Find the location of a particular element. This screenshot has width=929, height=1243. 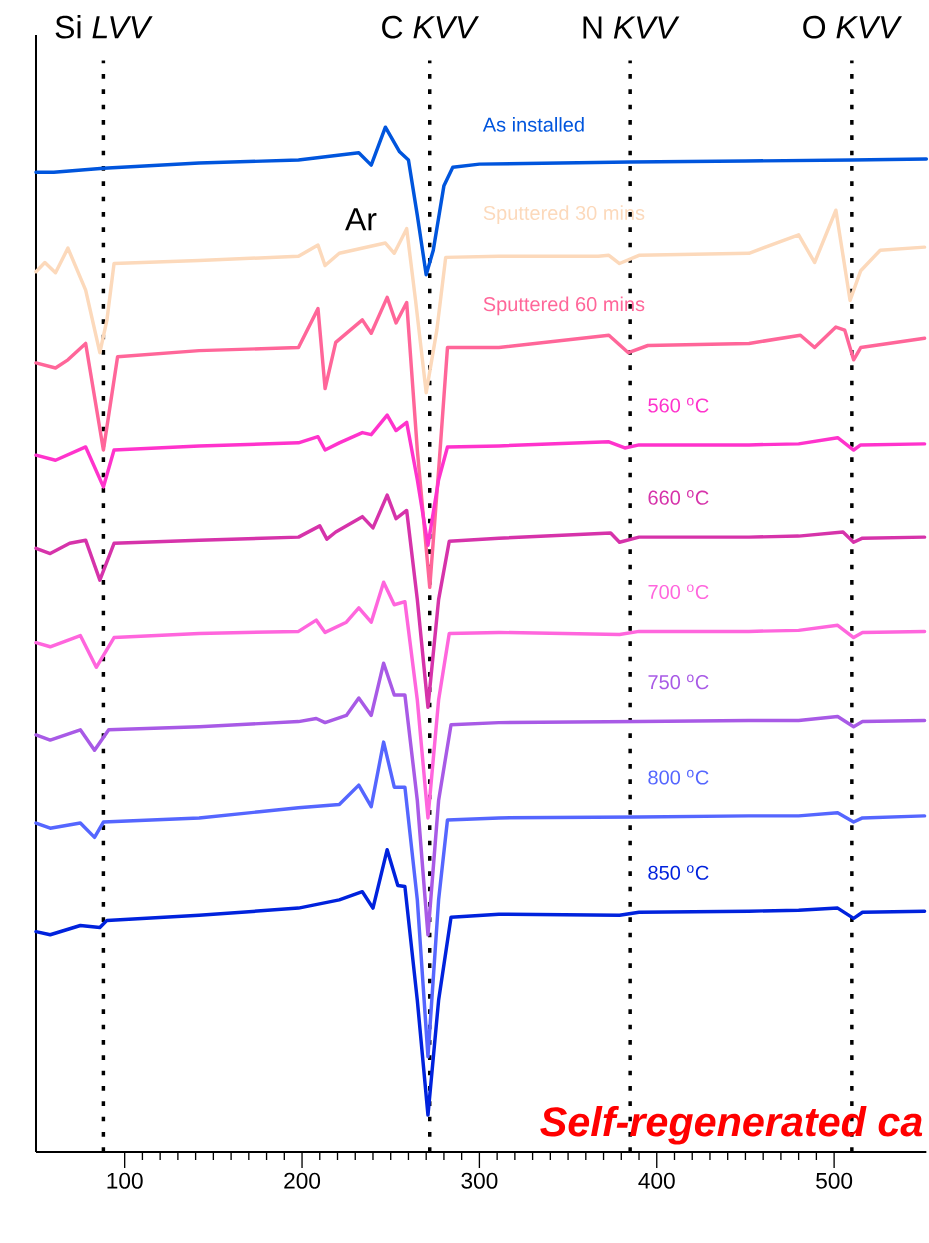

series-label: As installed is located at coordinates (533, 124).